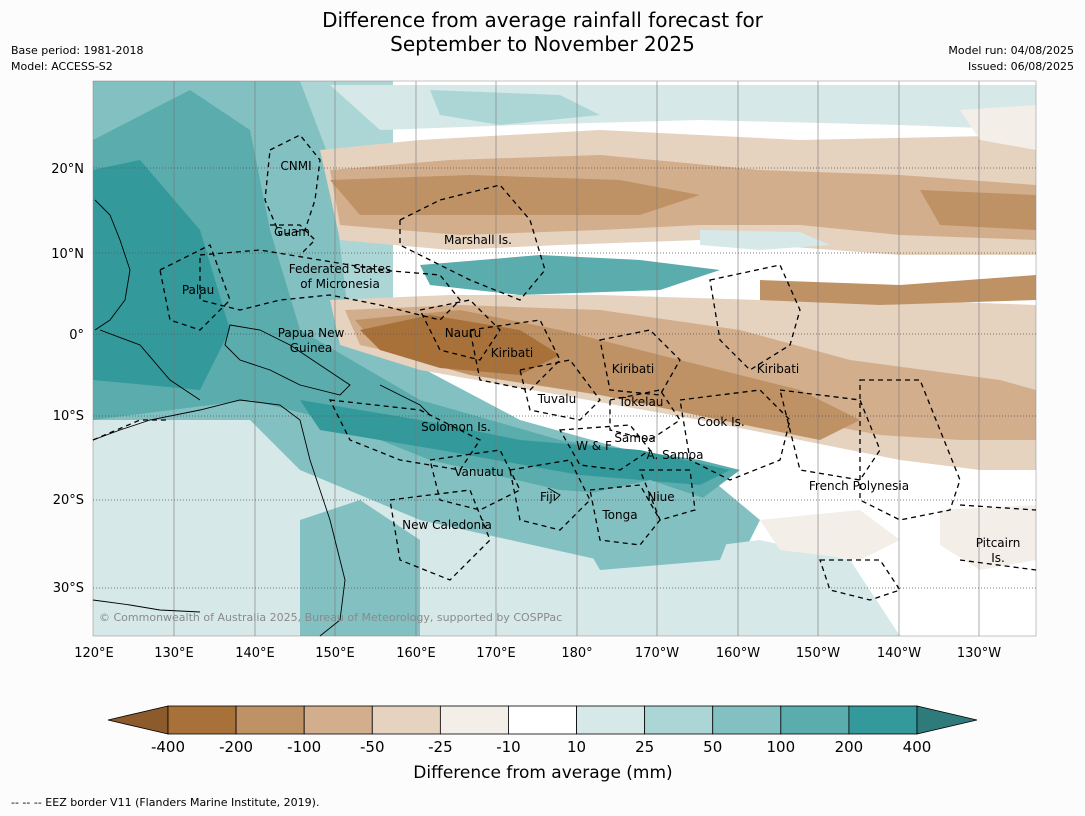  Describe the element at coordinates (478, 240) in the screenshot. I see `label-marshall: Marshall Is.` at that location.